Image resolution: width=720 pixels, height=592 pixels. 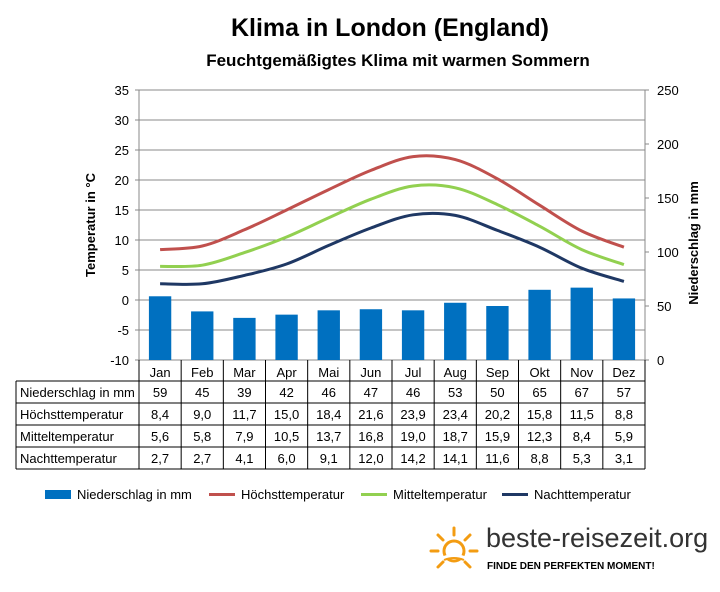 What do you see at coordinates (571, 566) in the screenshot?
I see `brand-slogan: FINDE DEN PERFEKTEN MOMENT!` at bounding box center [571, 566].